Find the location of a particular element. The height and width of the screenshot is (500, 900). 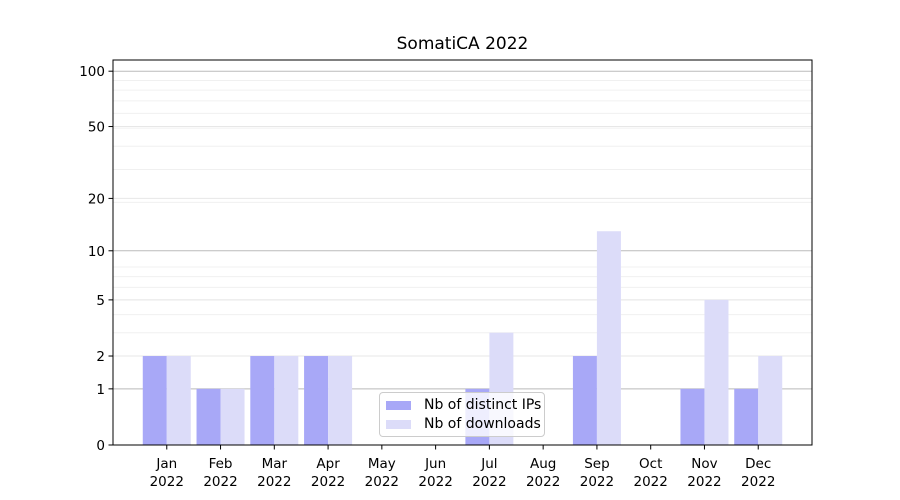

y-tick-label-20: 20 is located at coordinates (96, 199).